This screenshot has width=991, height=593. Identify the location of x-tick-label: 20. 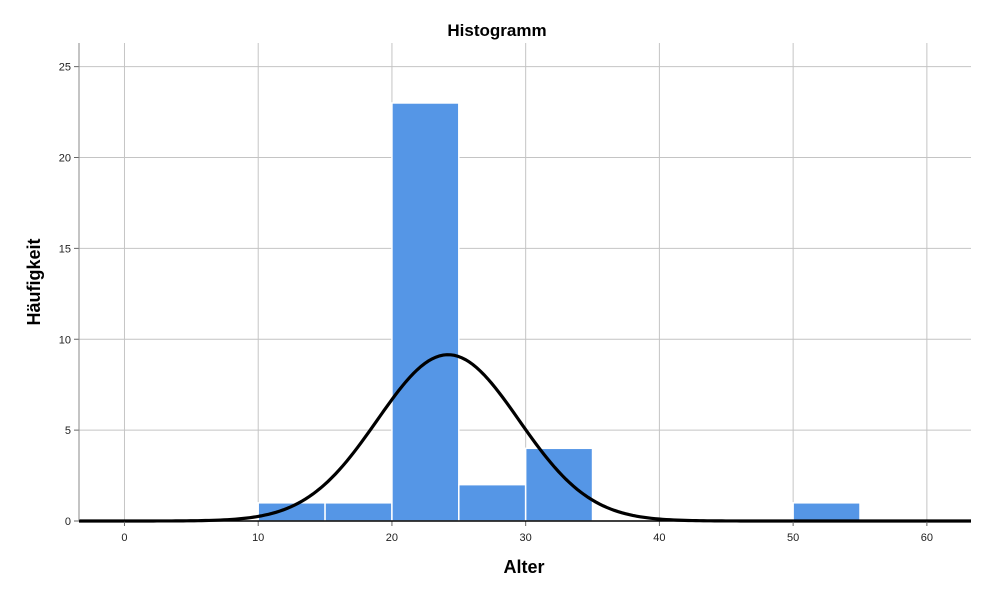
(392, 538).